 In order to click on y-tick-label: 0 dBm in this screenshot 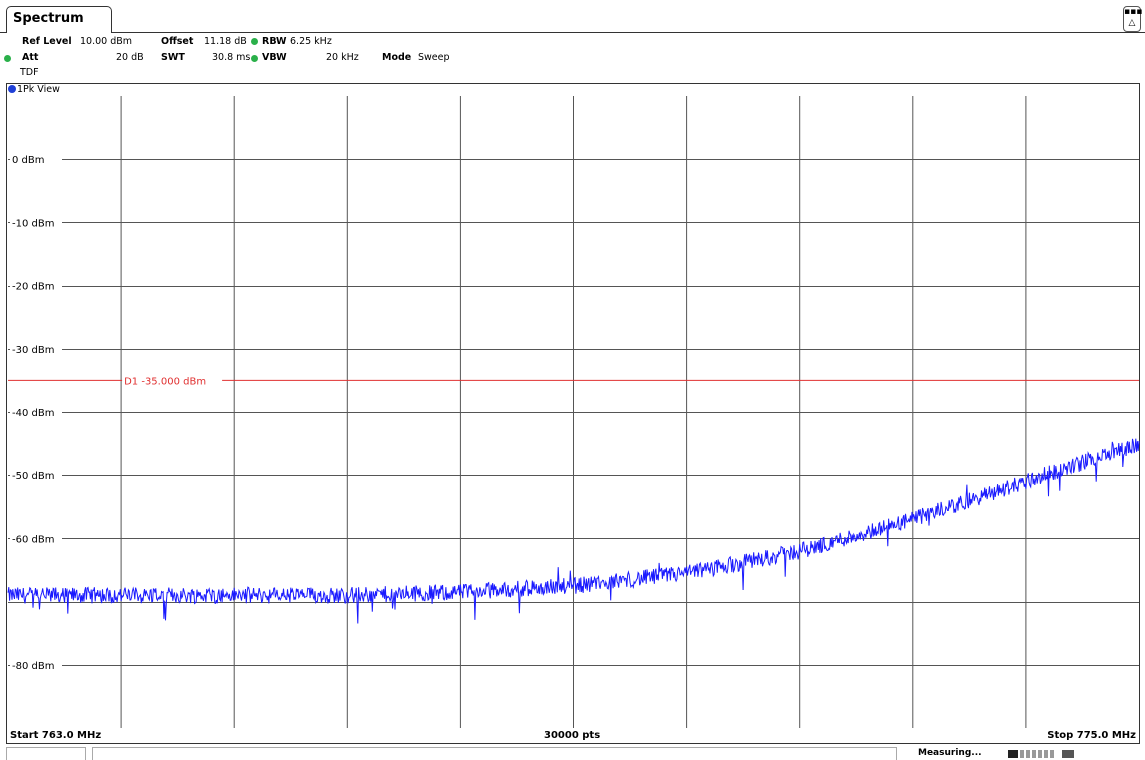, I will do `click(28, 160)`.